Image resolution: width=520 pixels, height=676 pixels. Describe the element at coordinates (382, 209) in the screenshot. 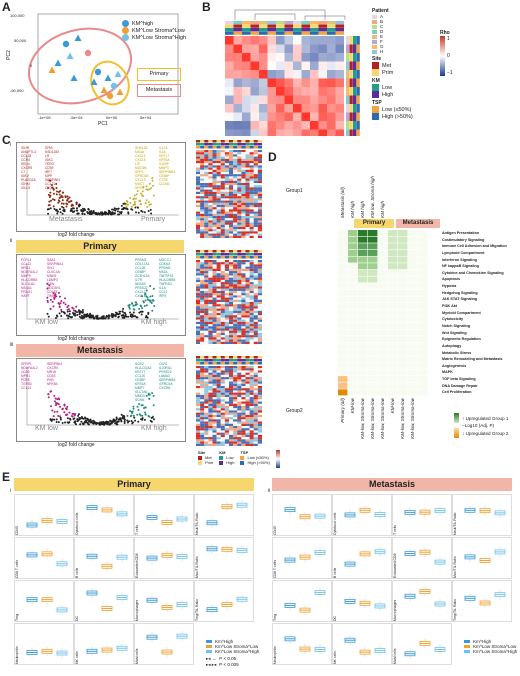

I see `d-top-col-label: KM high` at that location.